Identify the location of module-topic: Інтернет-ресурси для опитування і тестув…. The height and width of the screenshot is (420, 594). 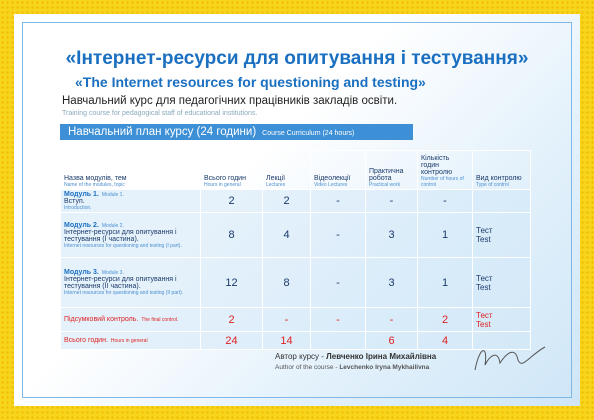
(120, 235).